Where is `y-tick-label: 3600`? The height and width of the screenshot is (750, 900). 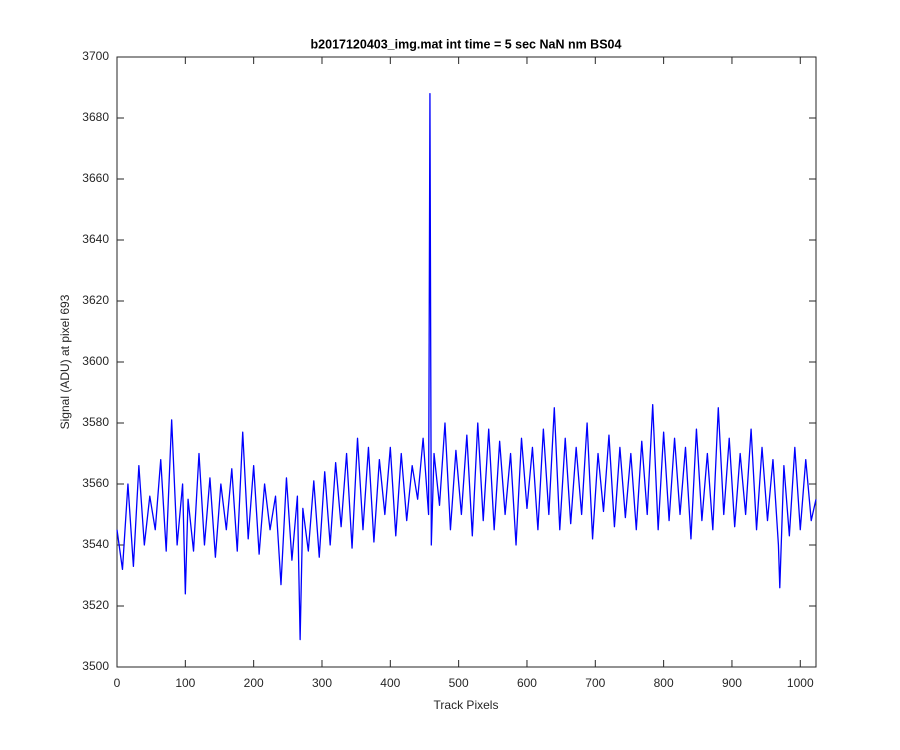
y-tick-label: 3600 is located at coordinates (95, 361).